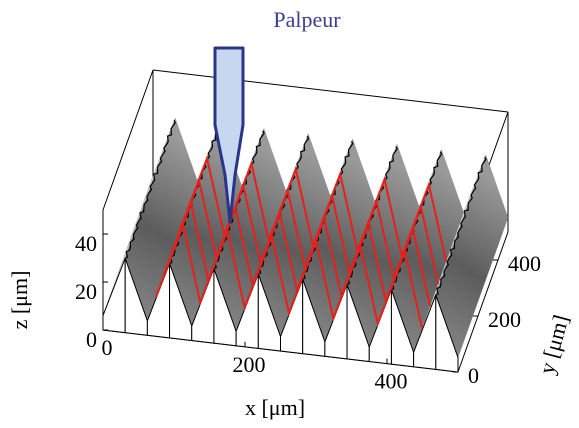 The height and width of the screenshot is (428, 579). Describe the element at coordinates (307, 19) in the screenshot. I see `annotation: Palpeur` at that location.